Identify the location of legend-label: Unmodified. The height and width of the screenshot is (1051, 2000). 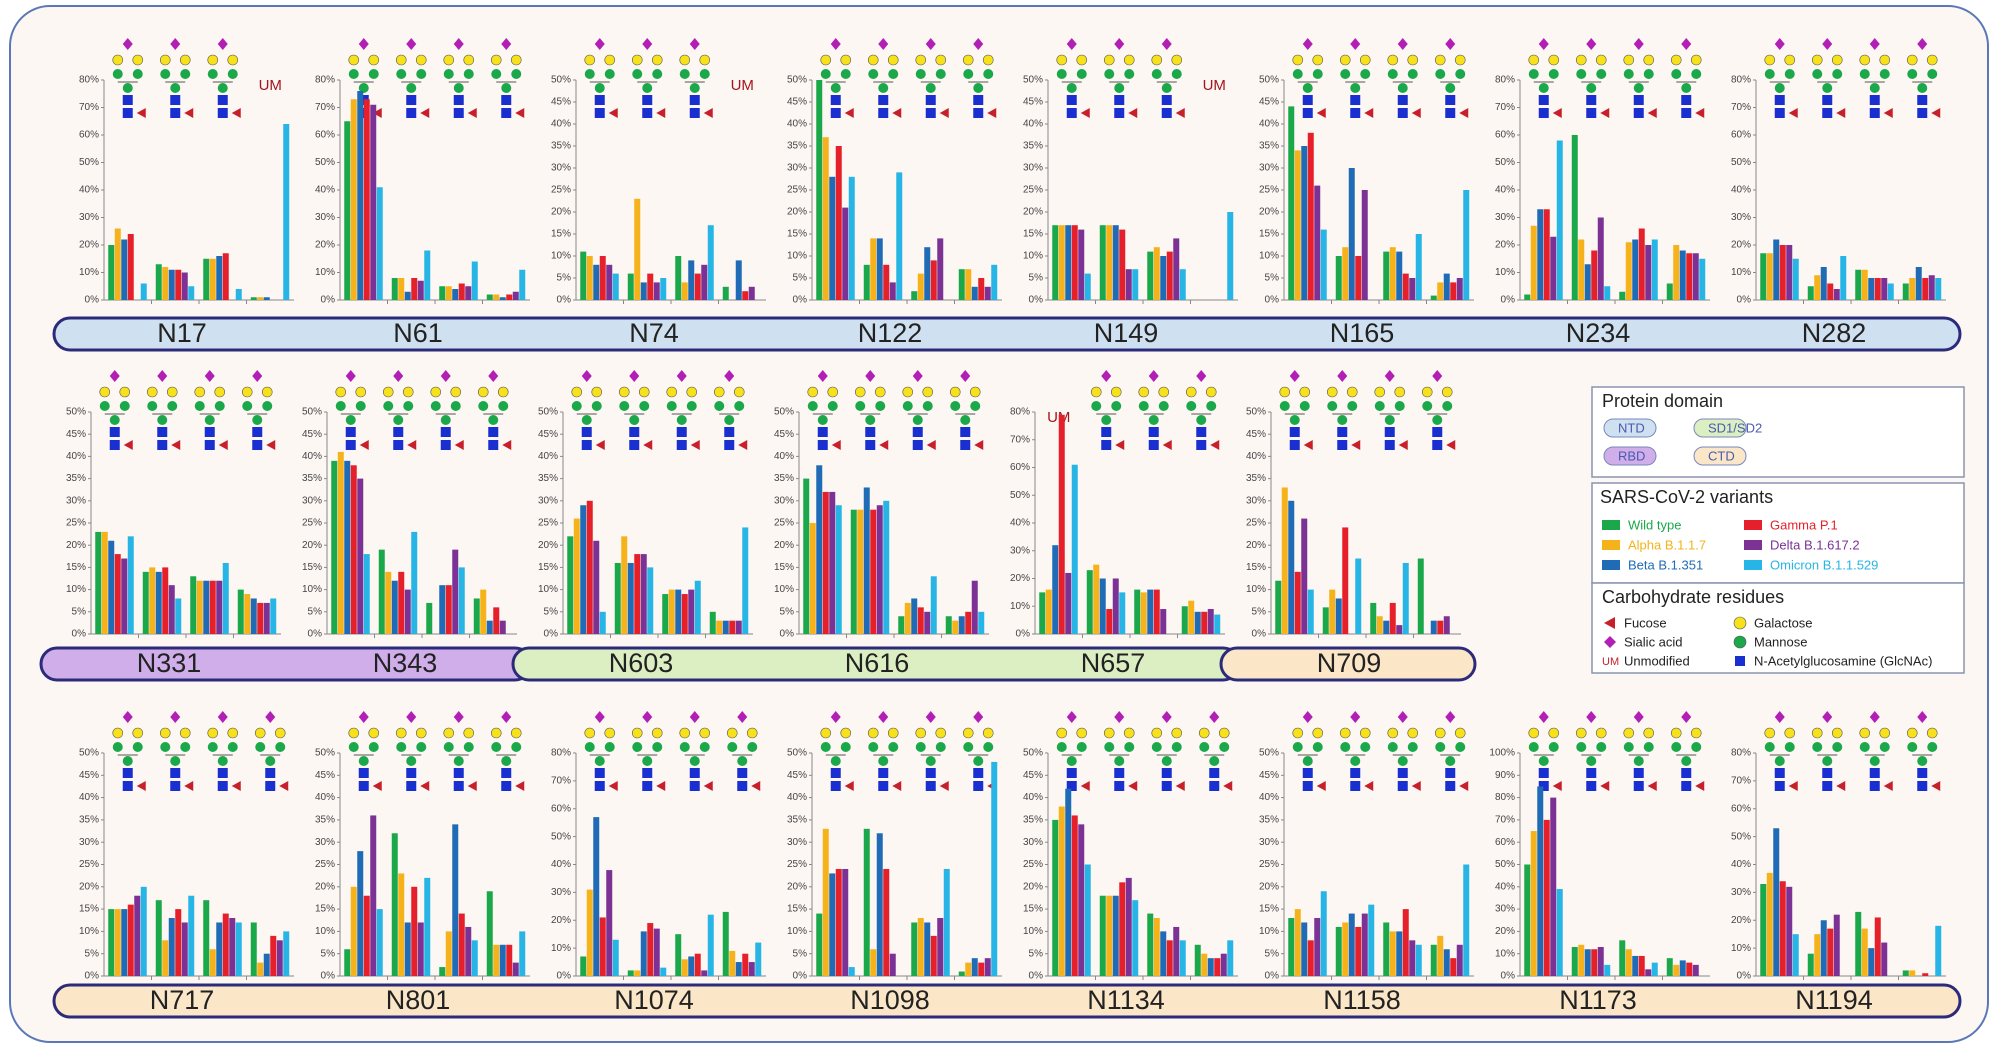
(1657, 660).